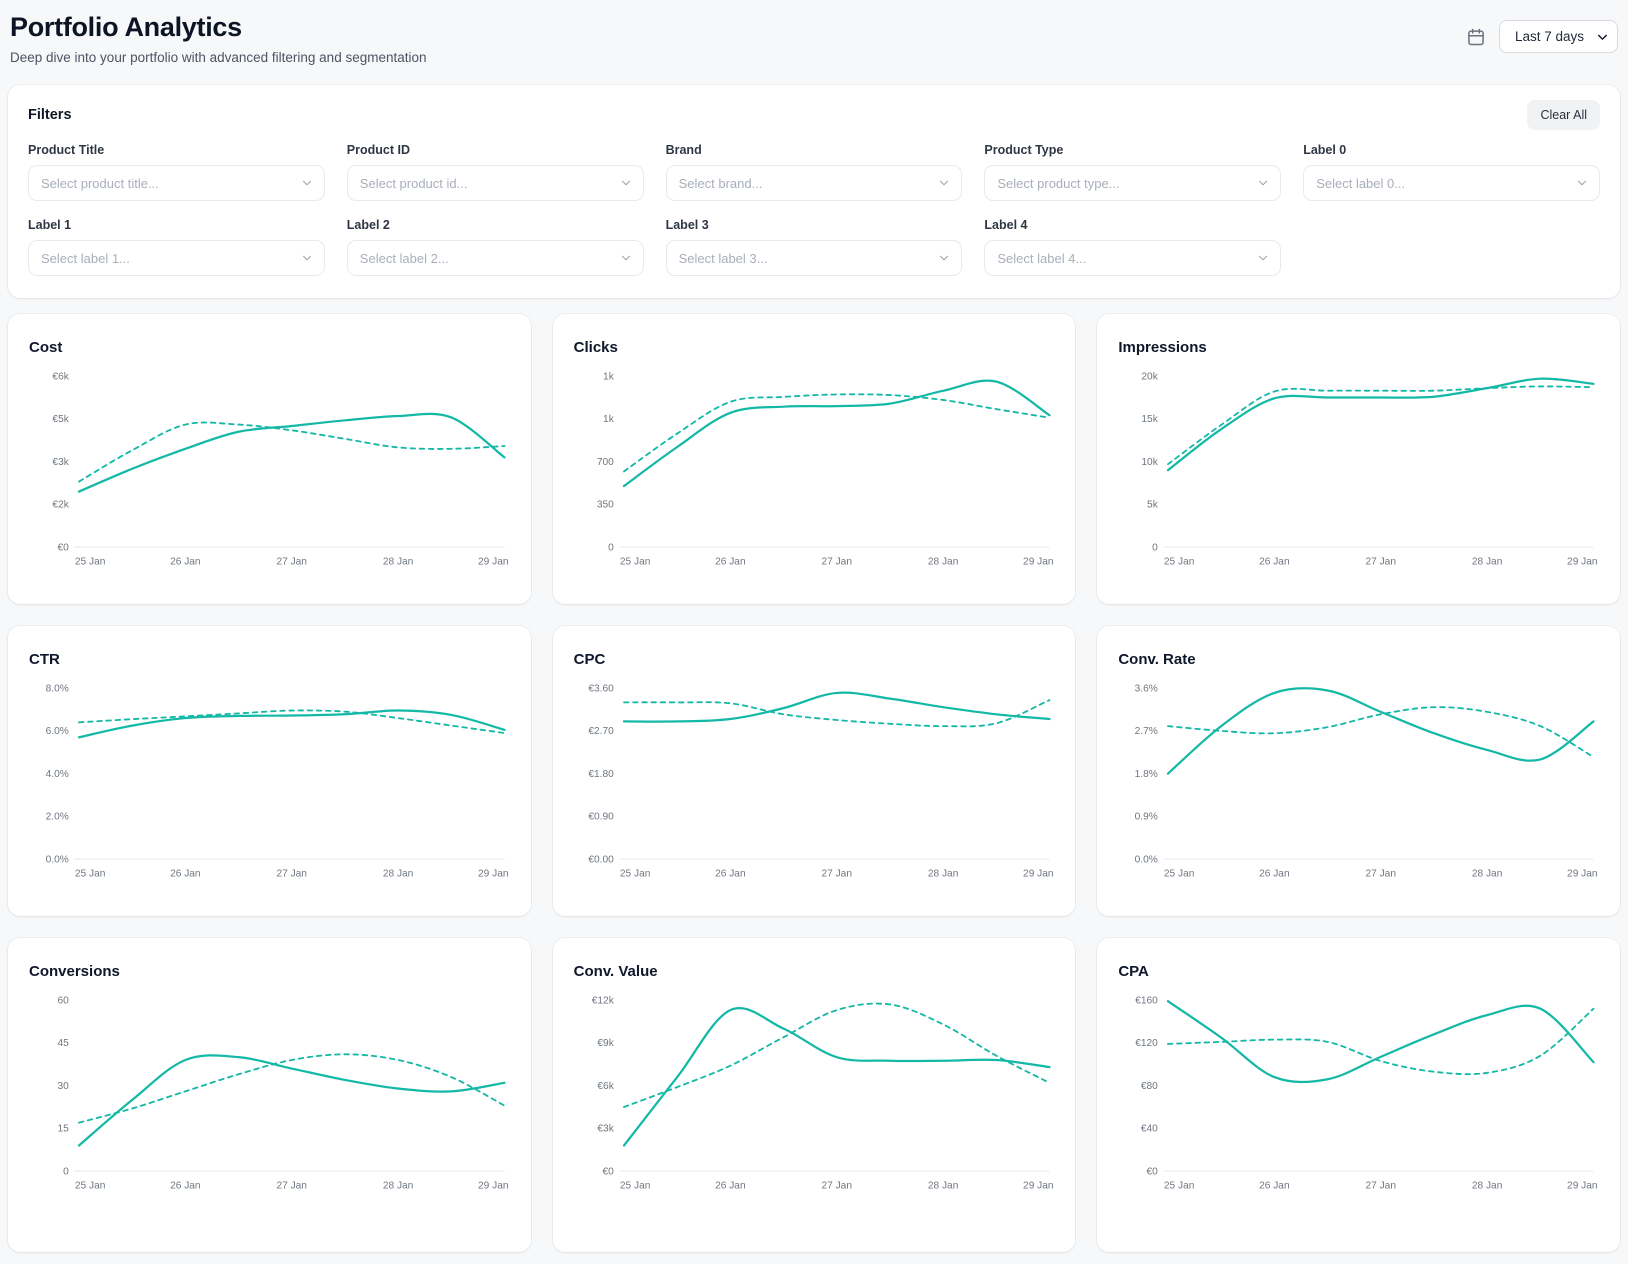 This screenshot has width=1628, height=1264. I want to click on y-axis-tick-label: 60, so click(64, 1000).